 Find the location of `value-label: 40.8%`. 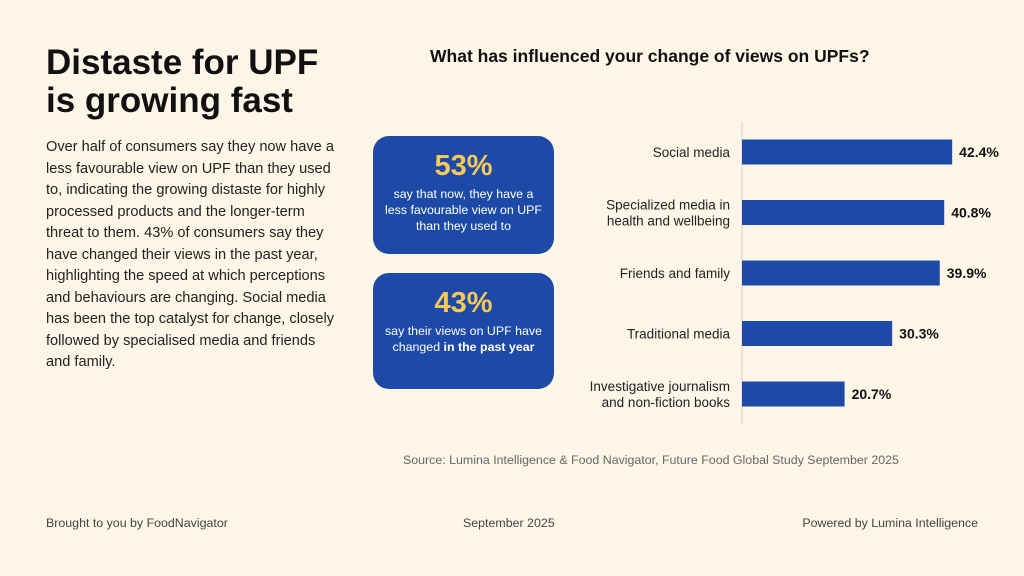

value-label: 40.8% is located at coordinates (971, 213).